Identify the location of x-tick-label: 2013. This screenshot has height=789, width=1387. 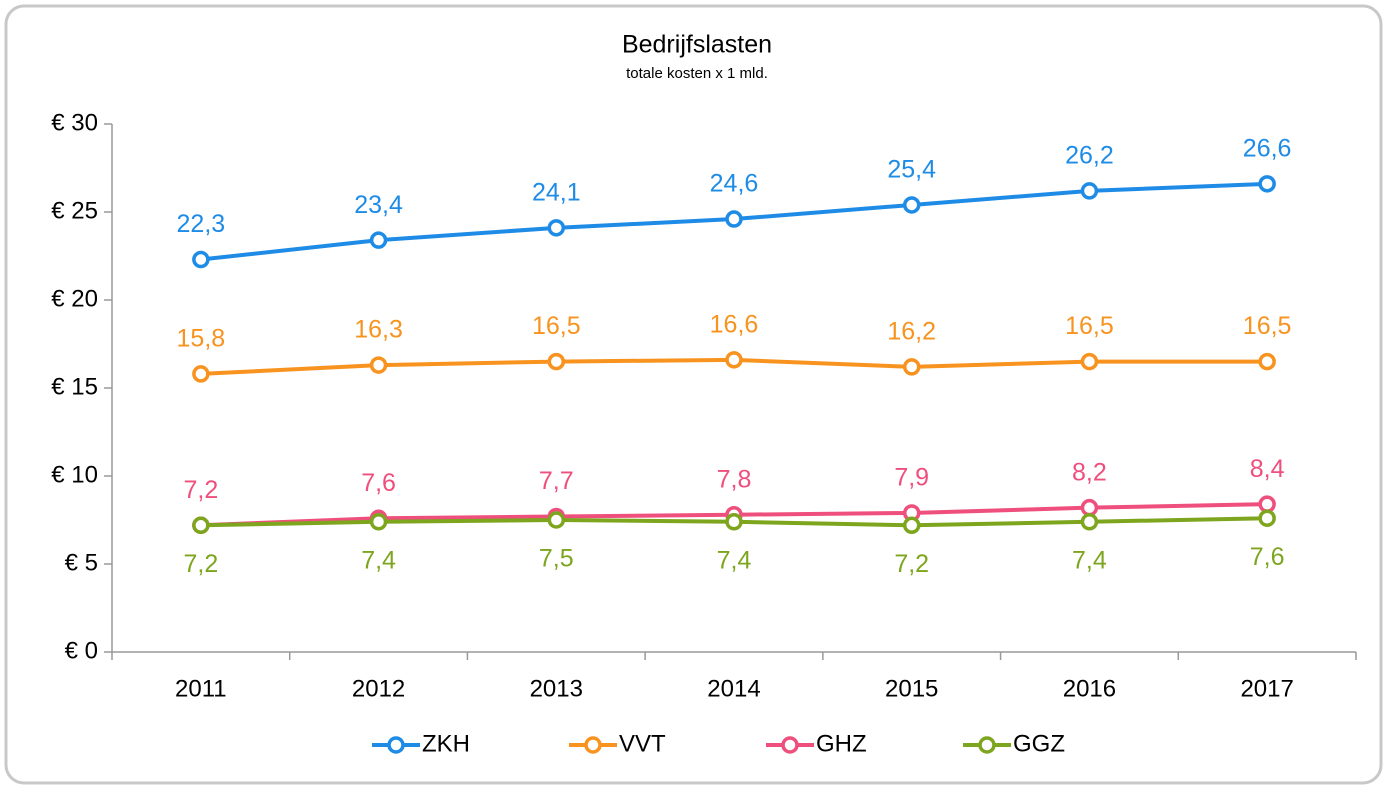
(556, 688).